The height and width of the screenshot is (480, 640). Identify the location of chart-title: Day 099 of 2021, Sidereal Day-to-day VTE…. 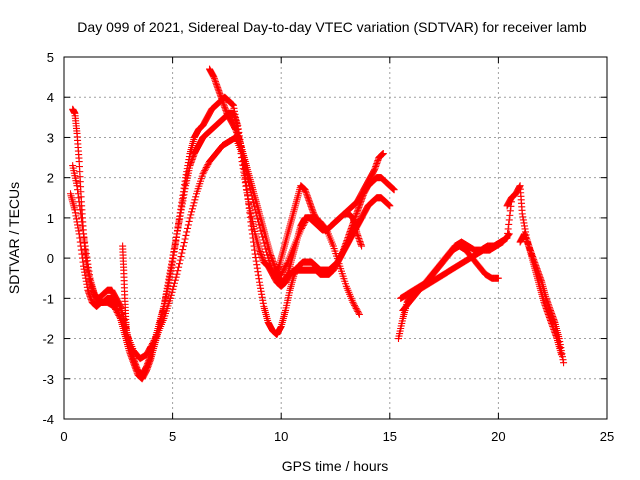
(332, 27).